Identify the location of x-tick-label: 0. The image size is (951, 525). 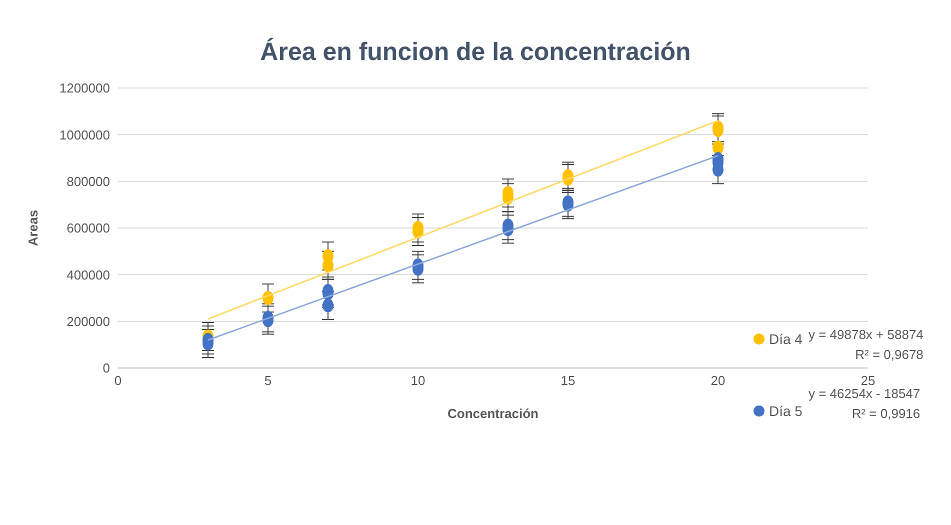
(118, 380).